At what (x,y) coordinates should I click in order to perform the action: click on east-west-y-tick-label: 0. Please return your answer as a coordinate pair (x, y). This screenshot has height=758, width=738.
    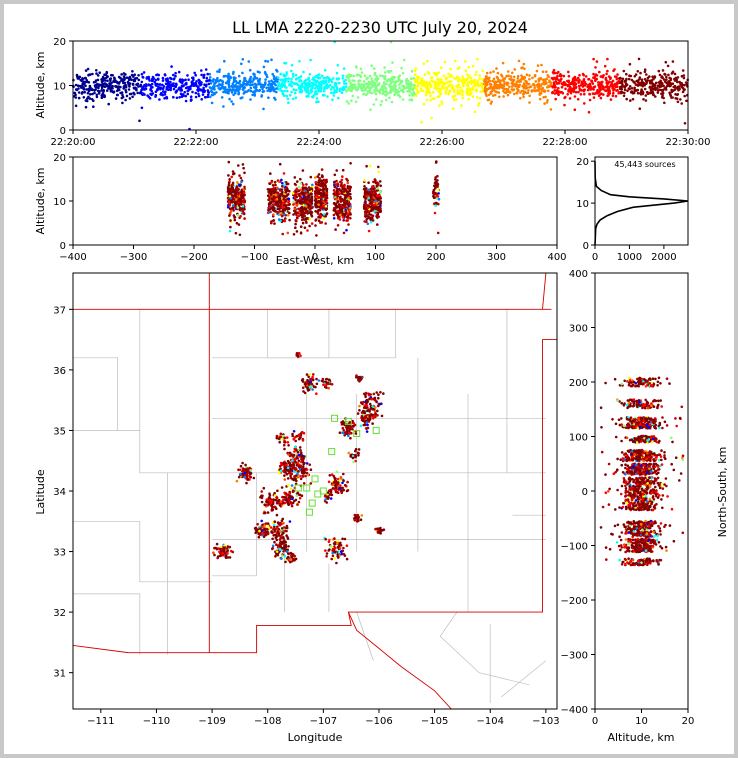
    Looking at the image, I should click on (63, 246).